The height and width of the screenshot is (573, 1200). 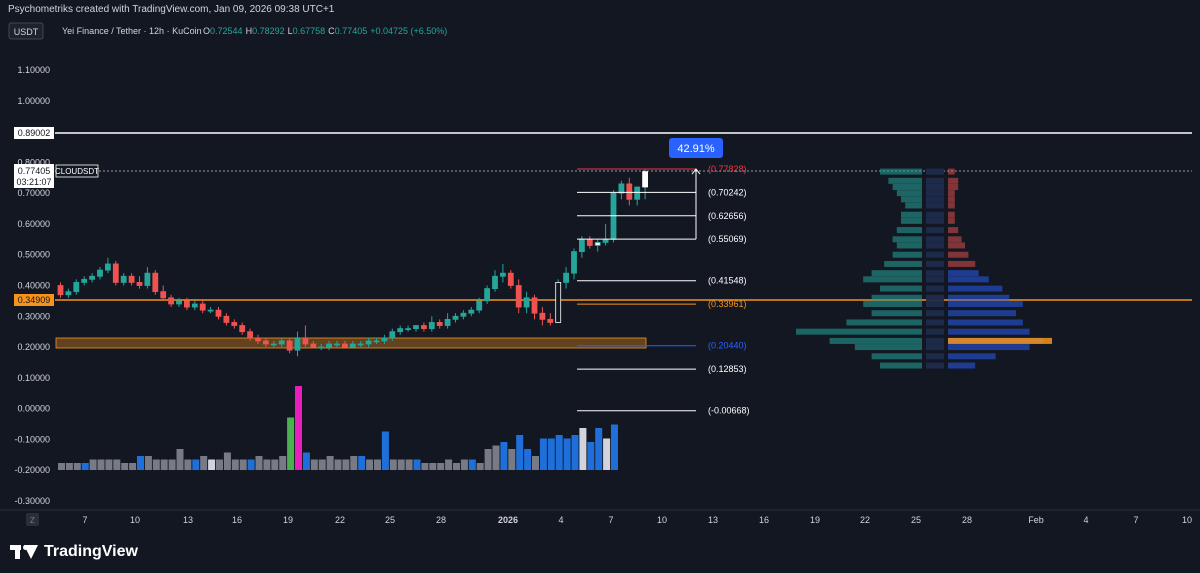 I want to click on price-tick: 0.60000, so click(x=33, y=224).